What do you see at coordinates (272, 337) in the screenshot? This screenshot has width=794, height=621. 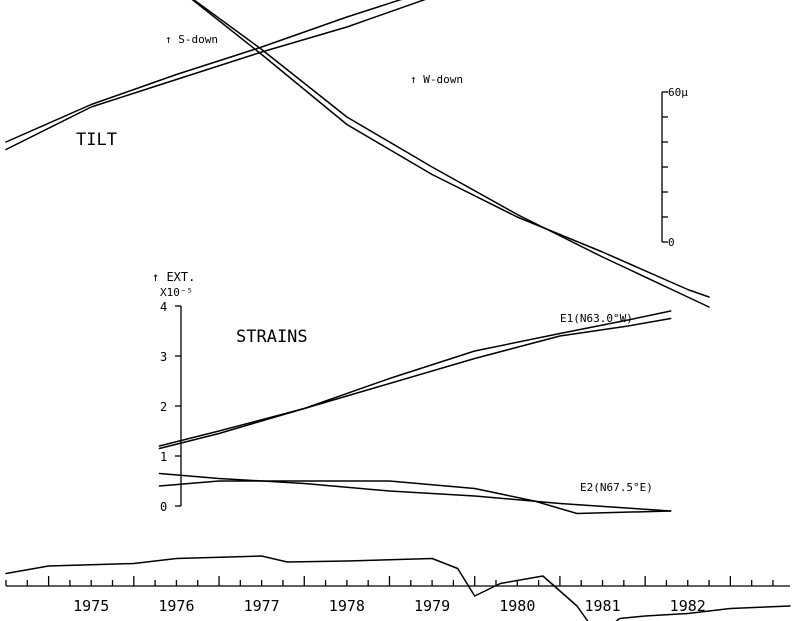 I see `strains-title: STRAINS` at bounding box center [272, 337].